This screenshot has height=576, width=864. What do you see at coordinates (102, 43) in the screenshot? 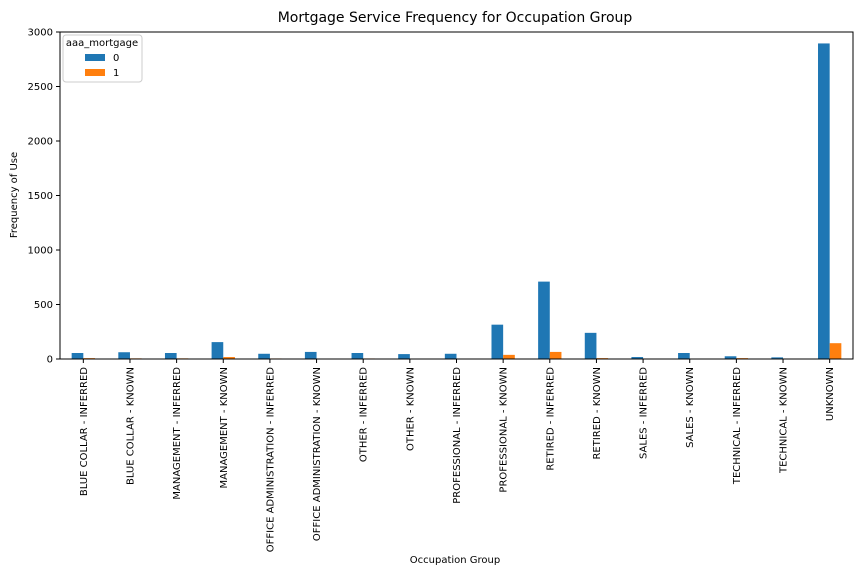
I see `legend-title: aaa_mortgage` at bounding box center [102, 43].